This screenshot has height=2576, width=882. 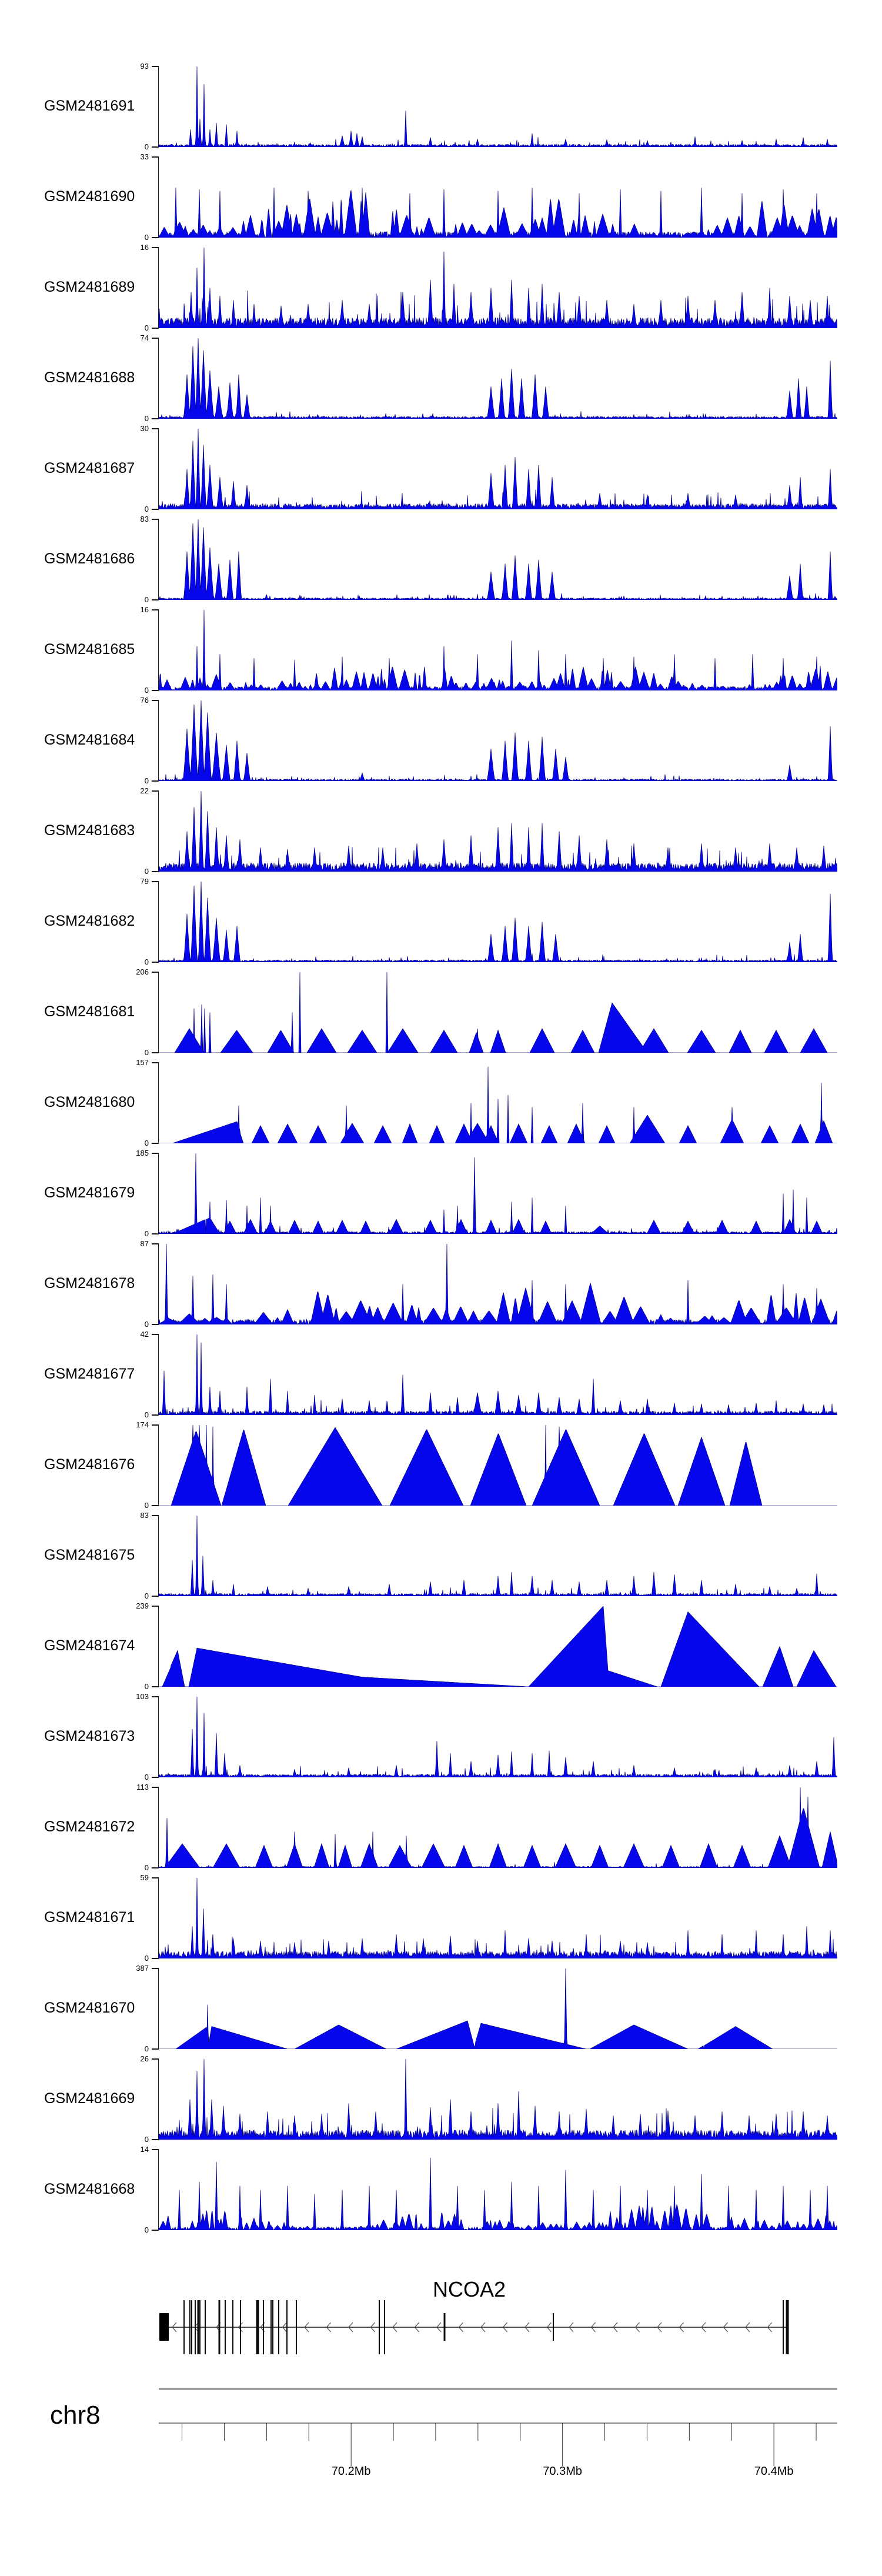 I want to click on track-sample-label: GSM2481669, so click(x=89, y=2098).